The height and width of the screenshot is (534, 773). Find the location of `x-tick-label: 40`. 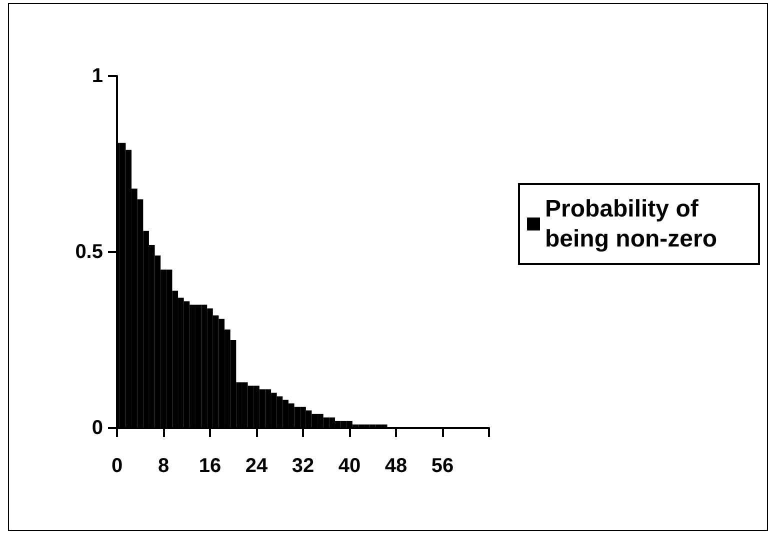

x-tick-label: 40 is located at coordinates (349, 466).